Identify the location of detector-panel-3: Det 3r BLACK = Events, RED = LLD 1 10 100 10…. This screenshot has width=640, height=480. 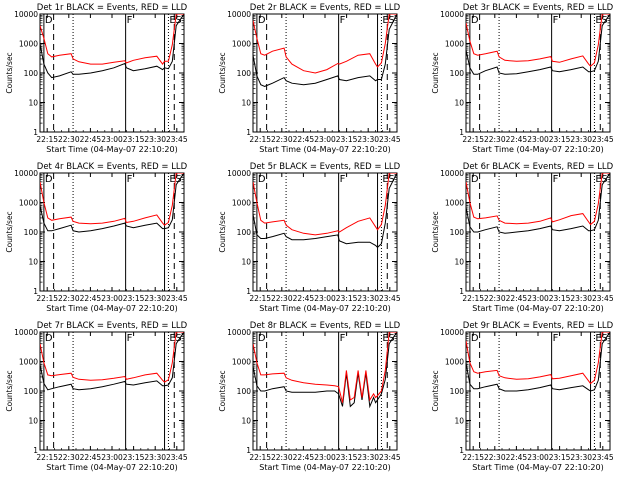
(522, 78).